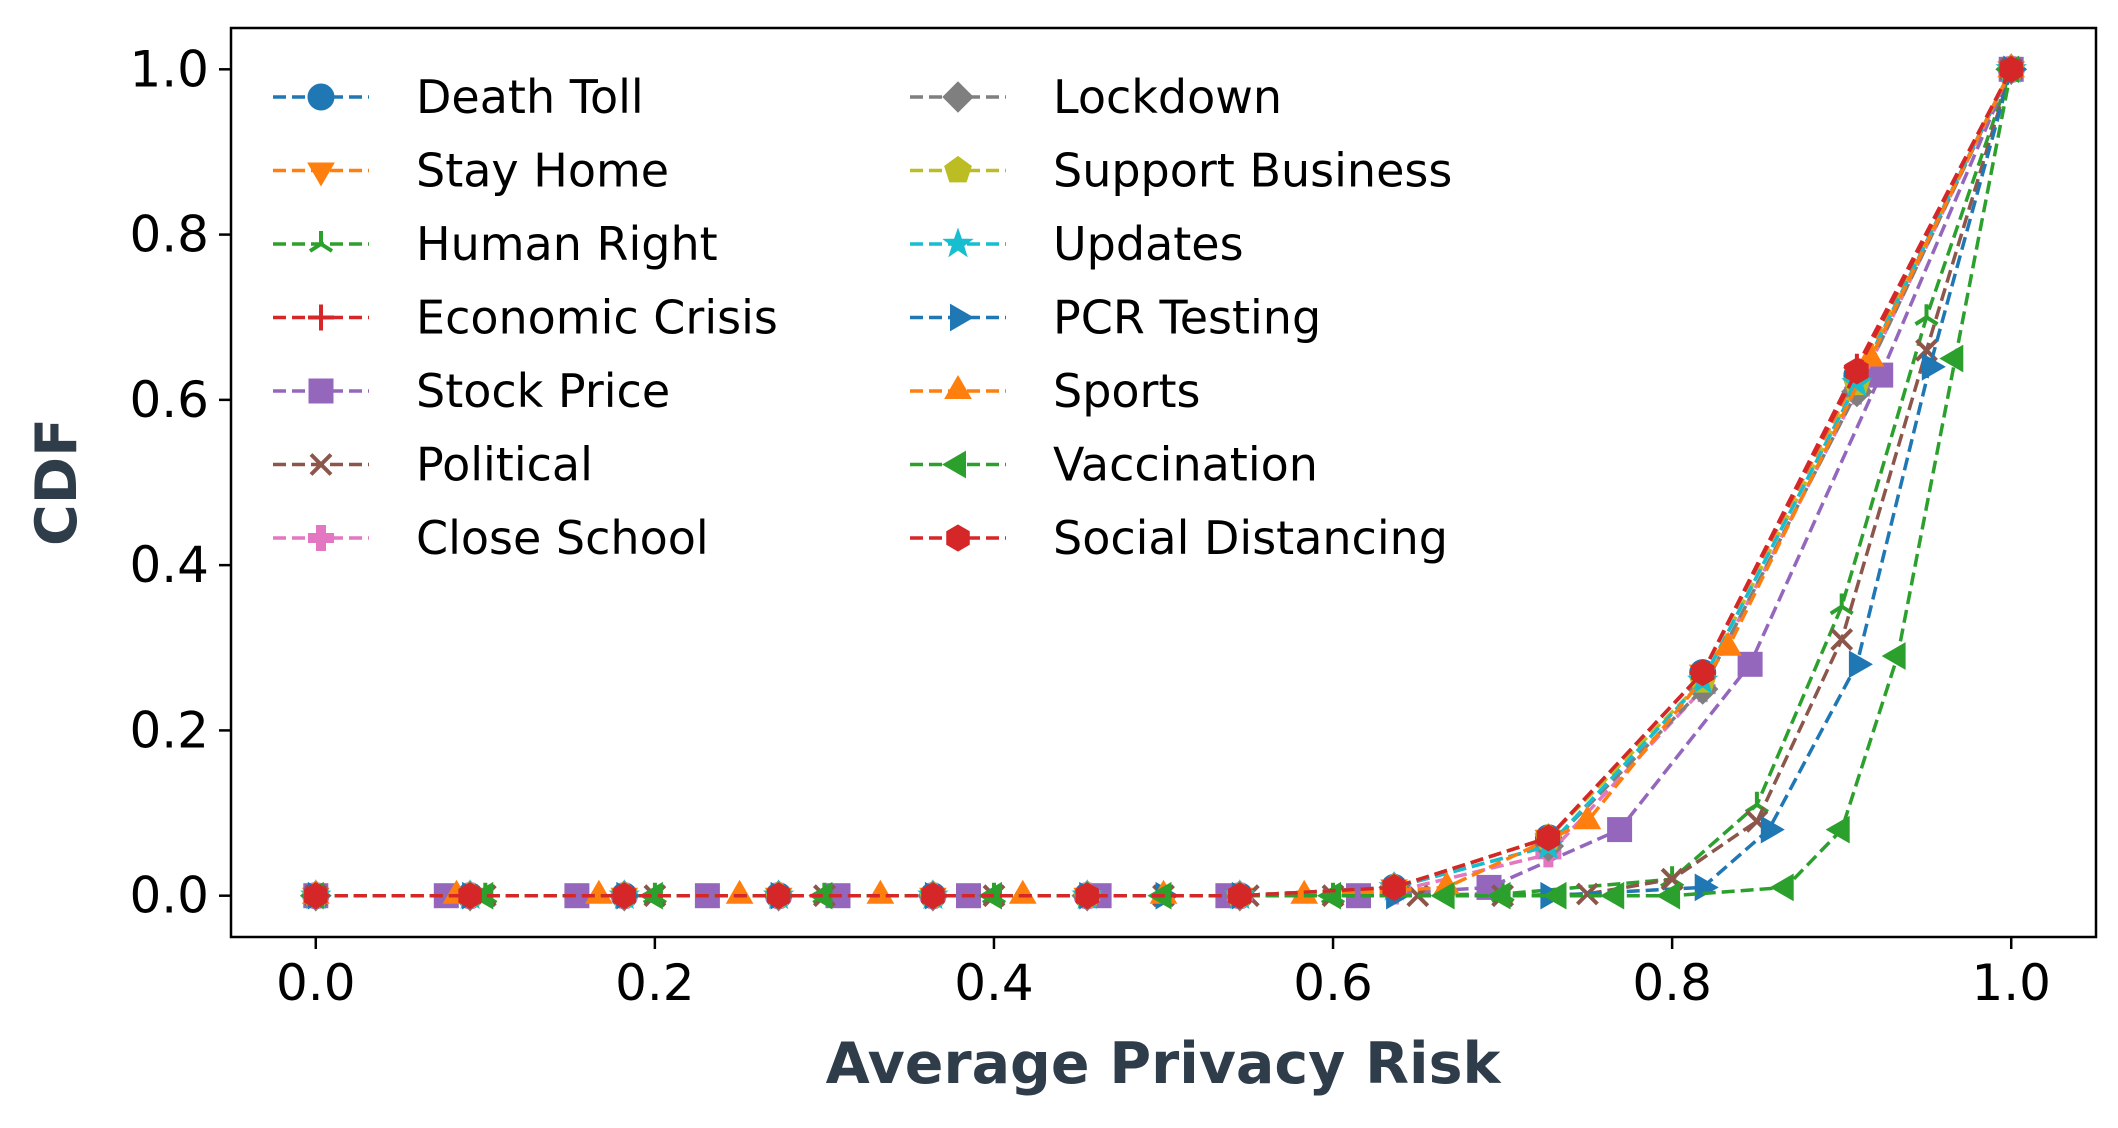  I want to click on legend-label: Death Toll, so click(530, 97).